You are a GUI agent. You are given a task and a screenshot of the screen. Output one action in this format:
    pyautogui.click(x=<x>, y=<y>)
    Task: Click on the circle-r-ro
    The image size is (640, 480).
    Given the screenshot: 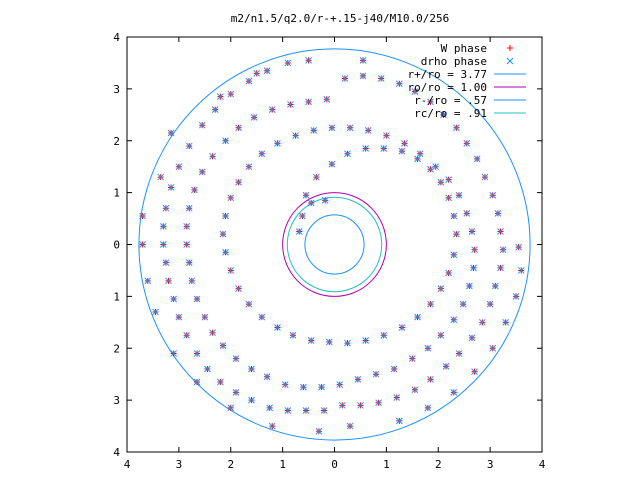 What is the action you would take?
    pyautogui.click(x=334, y=244)
    